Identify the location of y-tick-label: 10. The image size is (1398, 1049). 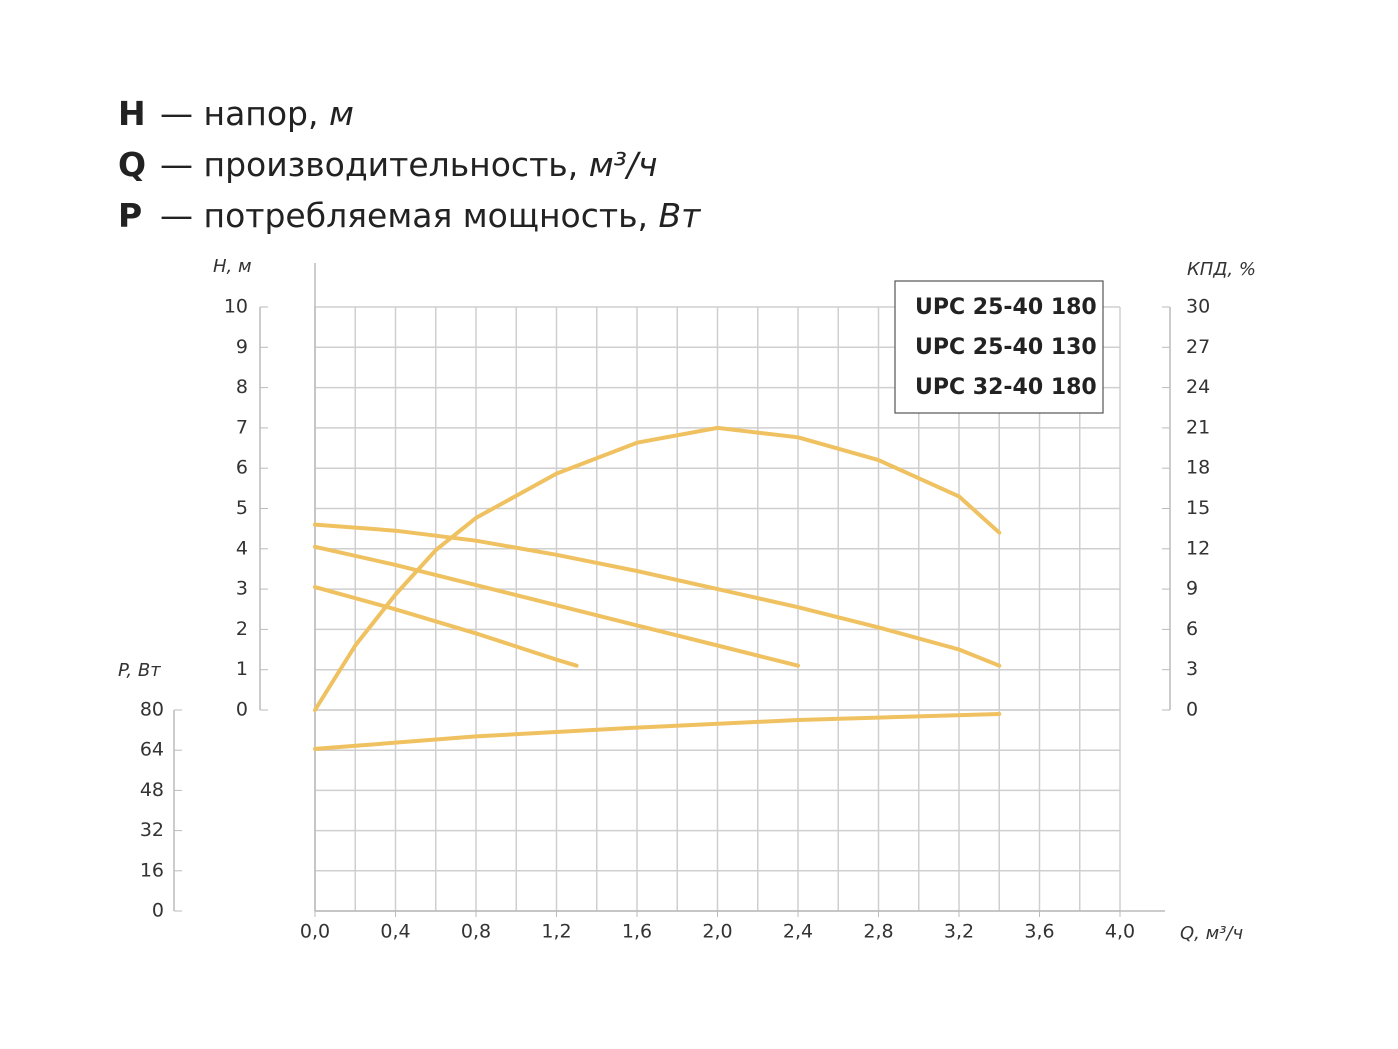
(236, 307).